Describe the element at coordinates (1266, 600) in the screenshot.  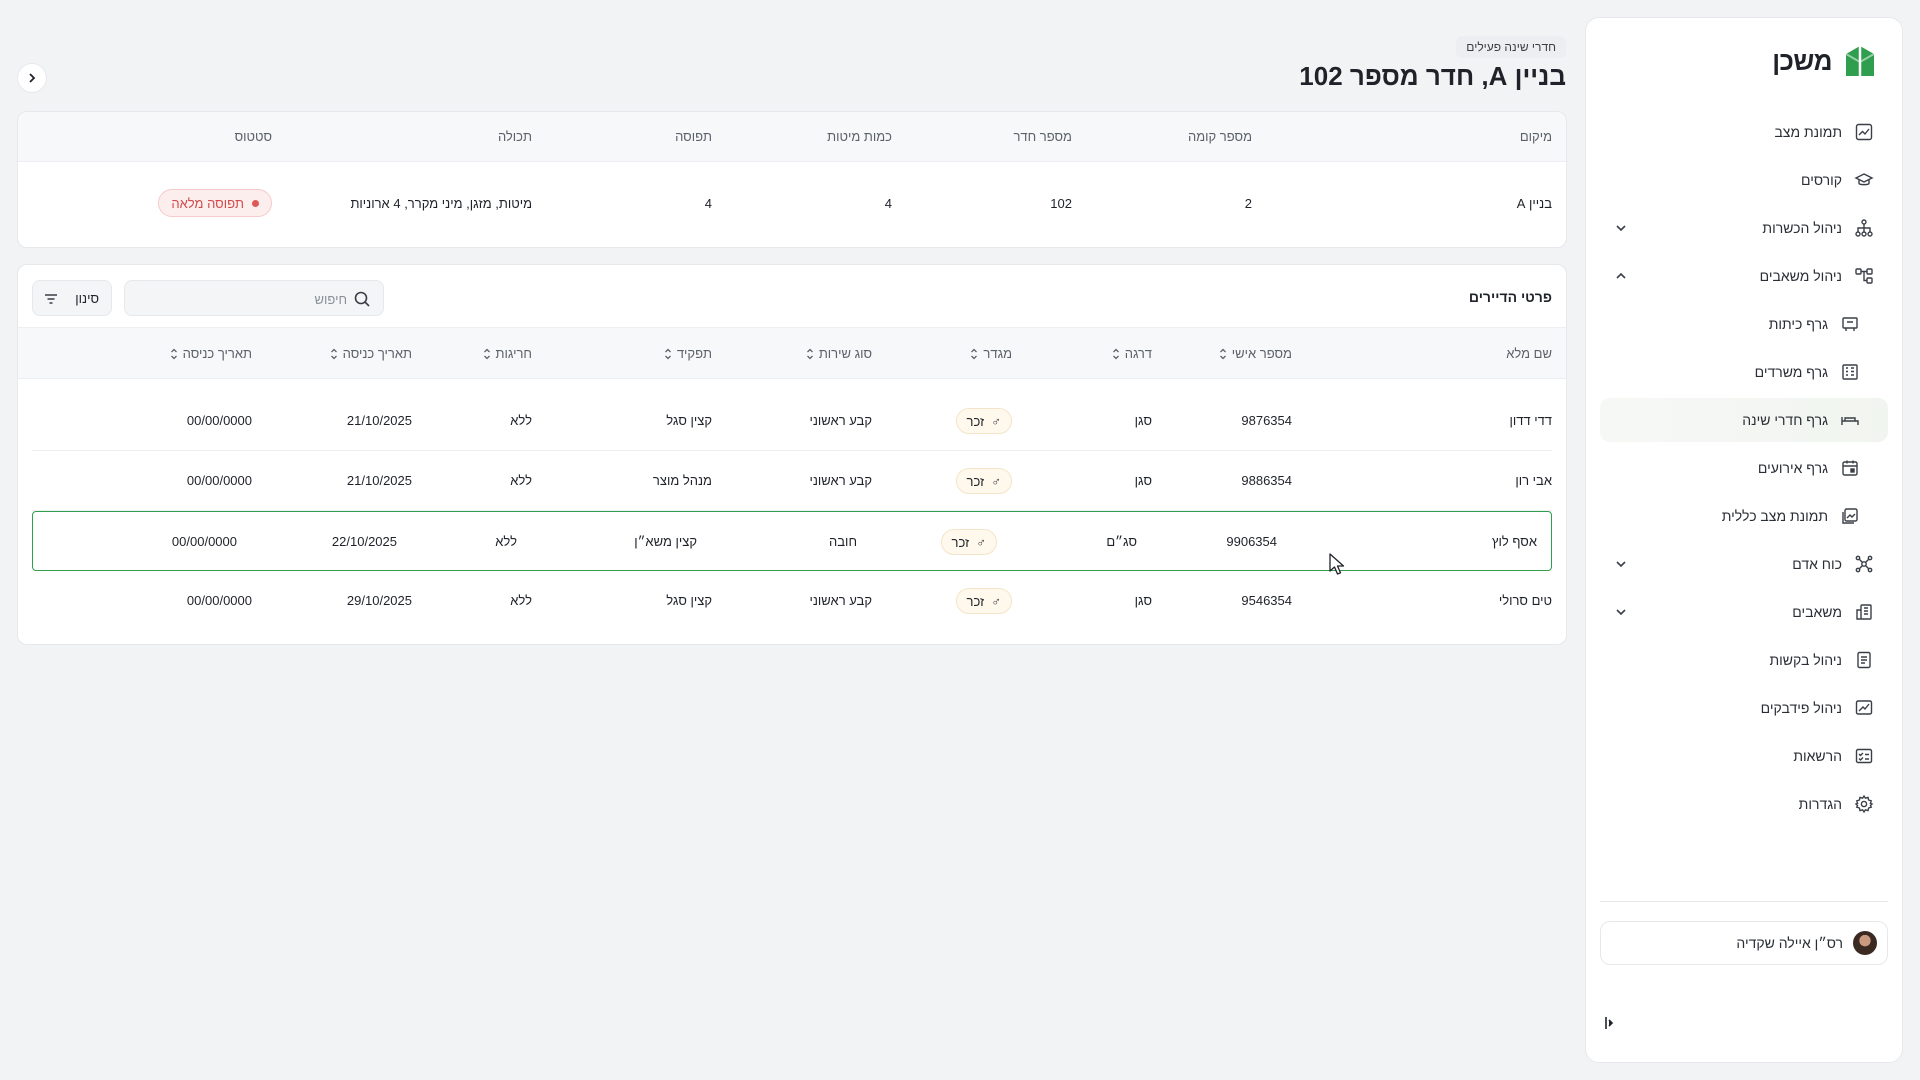
I see `id-cell: 9546354` at that location.